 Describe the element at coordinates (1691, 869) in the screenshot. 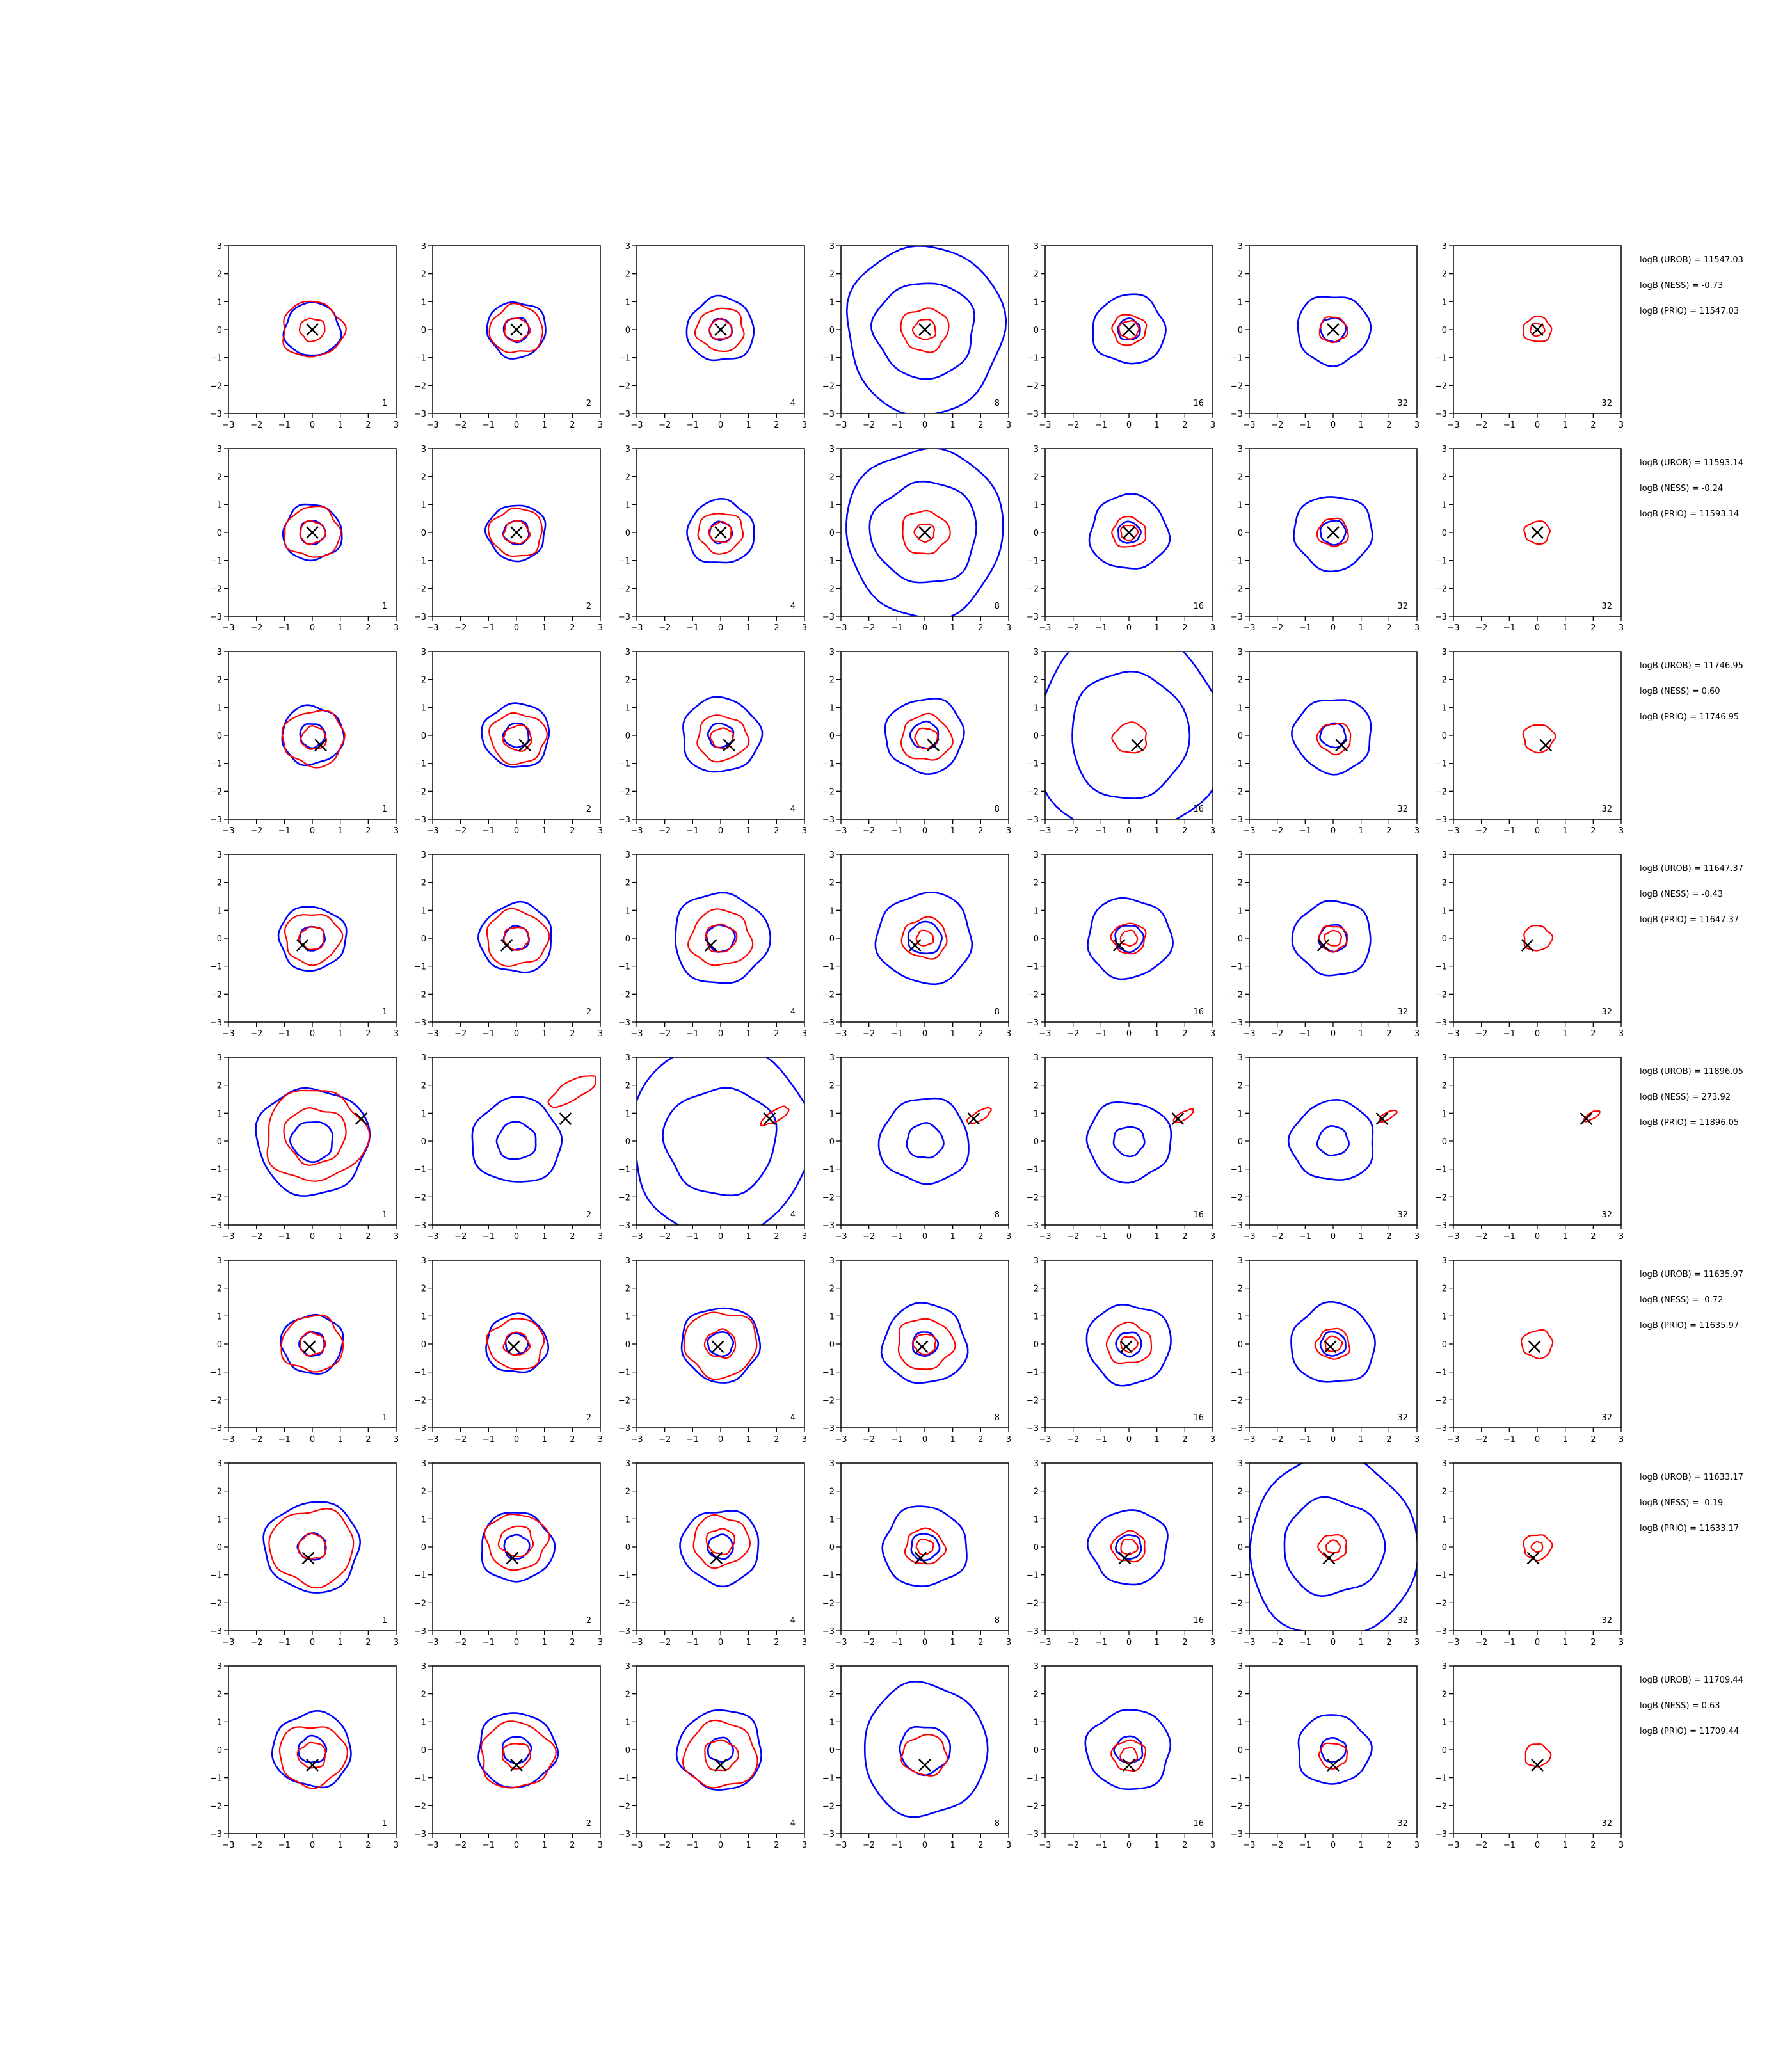

I see `logb-annotation: logB (UROB) = 11647.37` at that location.